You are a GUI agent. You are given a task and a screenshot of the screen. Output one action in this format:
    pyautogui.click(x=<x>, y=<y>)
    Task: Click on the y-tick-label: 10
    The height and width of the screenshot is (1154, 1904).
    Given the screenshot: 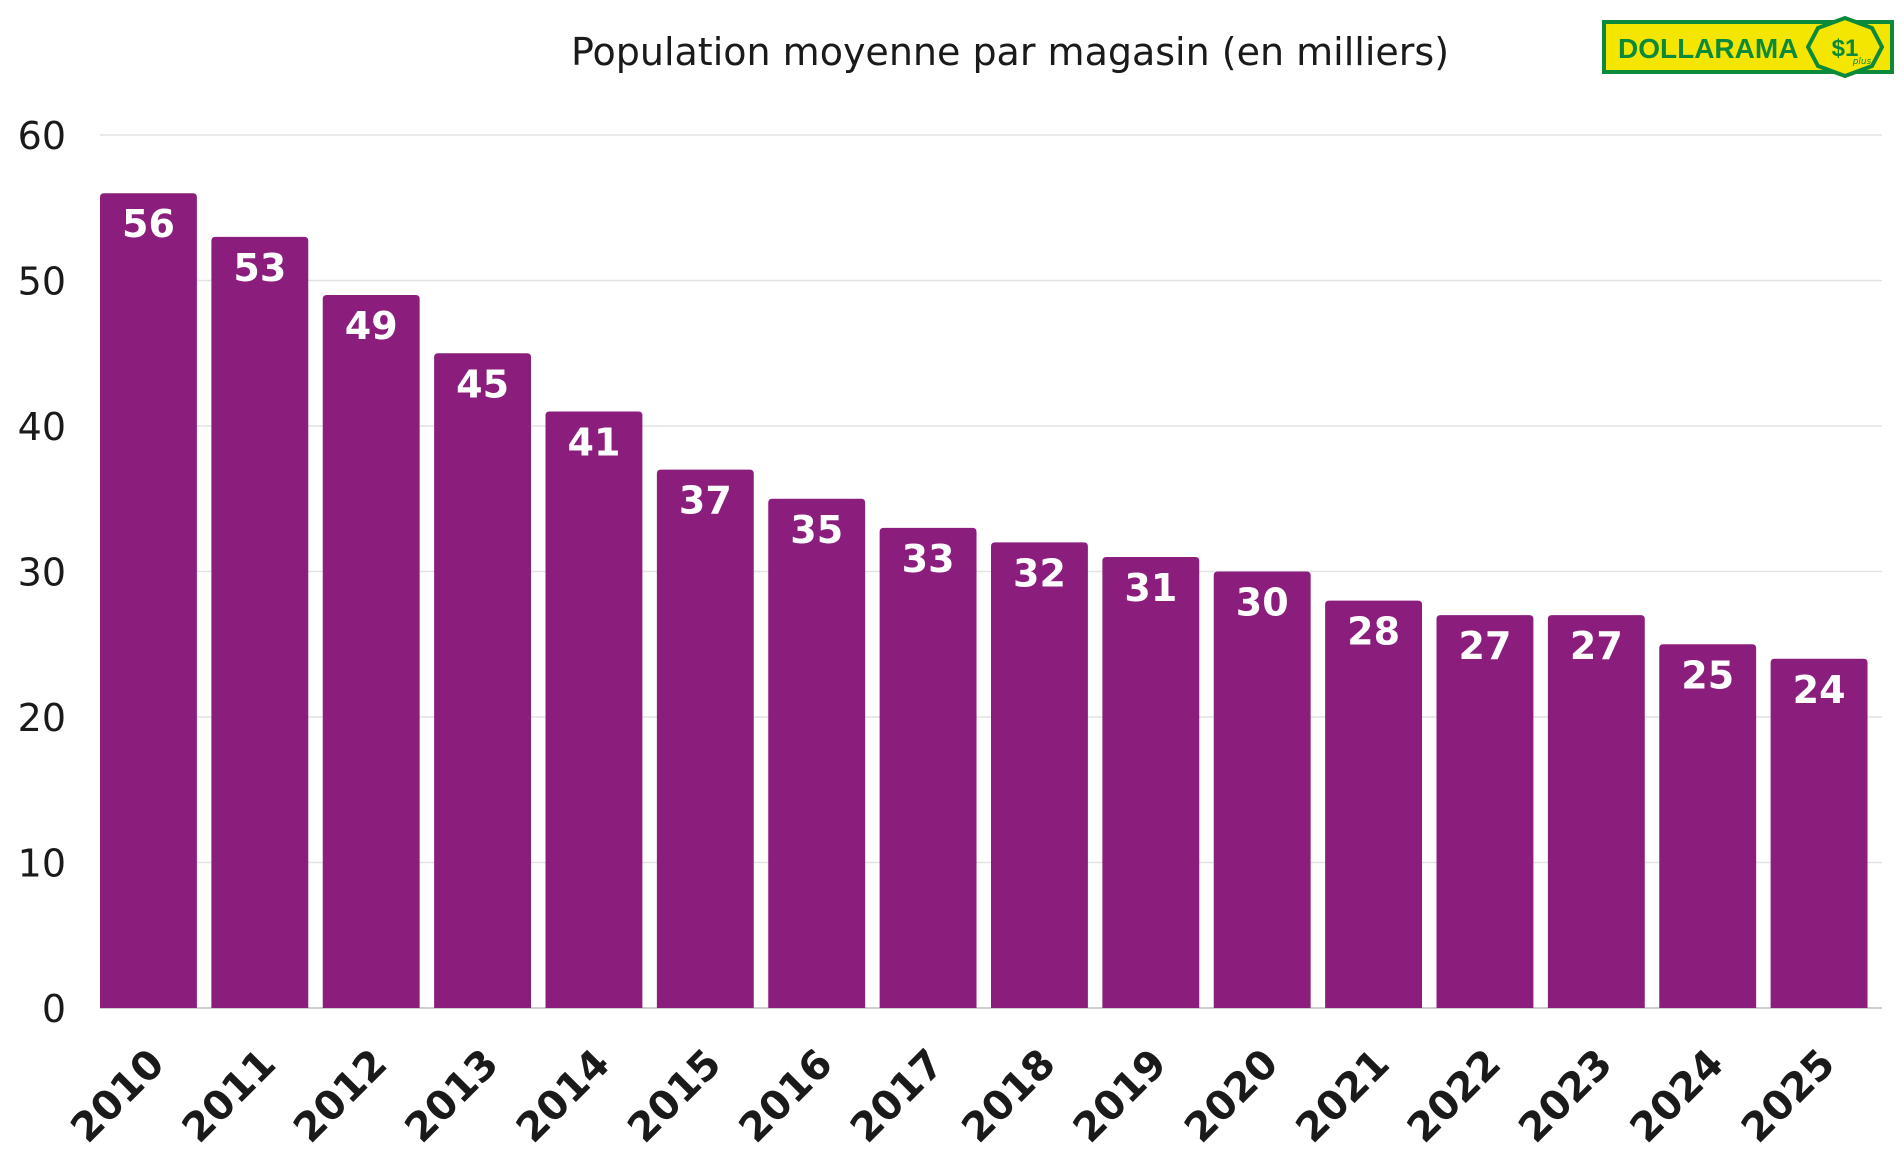 What is the action you would take?
    pyautogui.click(x=42, y=864)
    